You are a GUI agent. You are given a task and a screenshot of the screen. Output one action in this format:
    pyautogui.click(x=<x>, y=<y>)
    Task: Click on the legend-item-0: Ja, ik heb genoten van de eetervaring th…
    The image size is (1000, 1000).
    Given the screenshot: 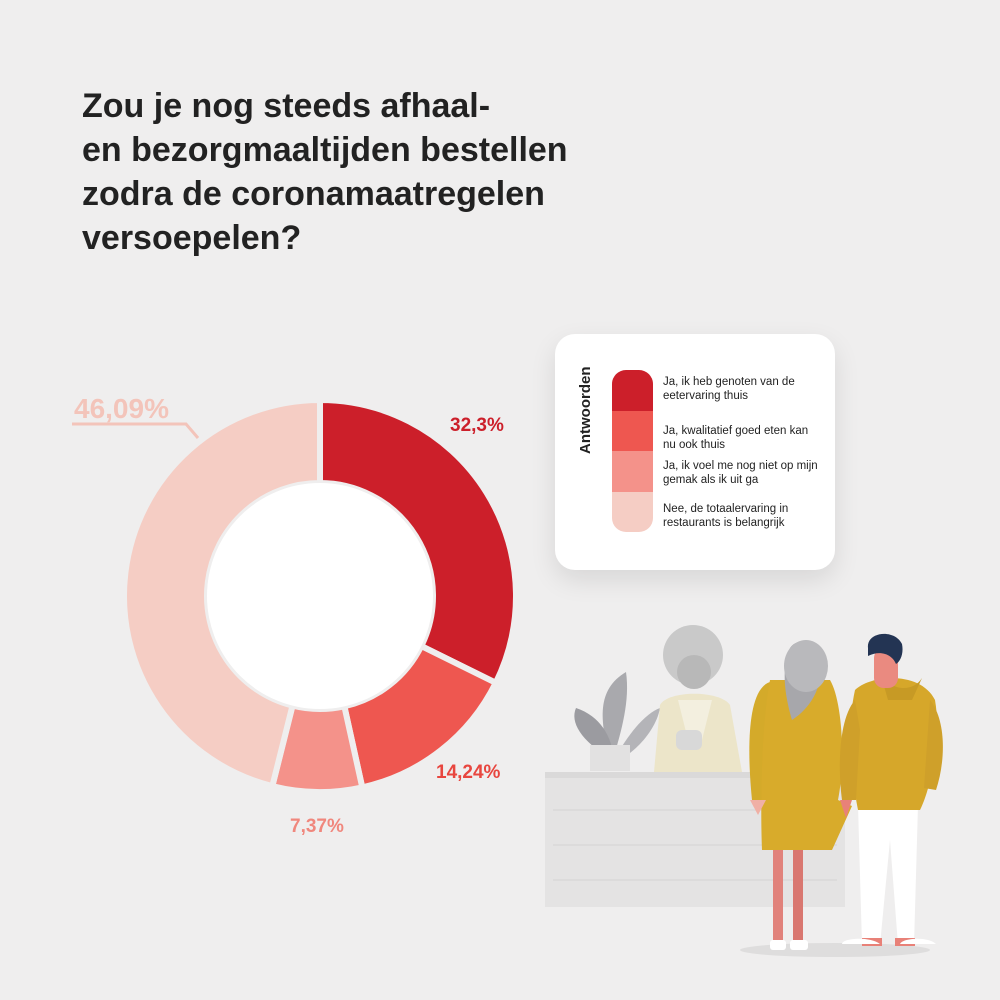 What is the action you would take?
    pyautogui.click(x=729, y=389)
    